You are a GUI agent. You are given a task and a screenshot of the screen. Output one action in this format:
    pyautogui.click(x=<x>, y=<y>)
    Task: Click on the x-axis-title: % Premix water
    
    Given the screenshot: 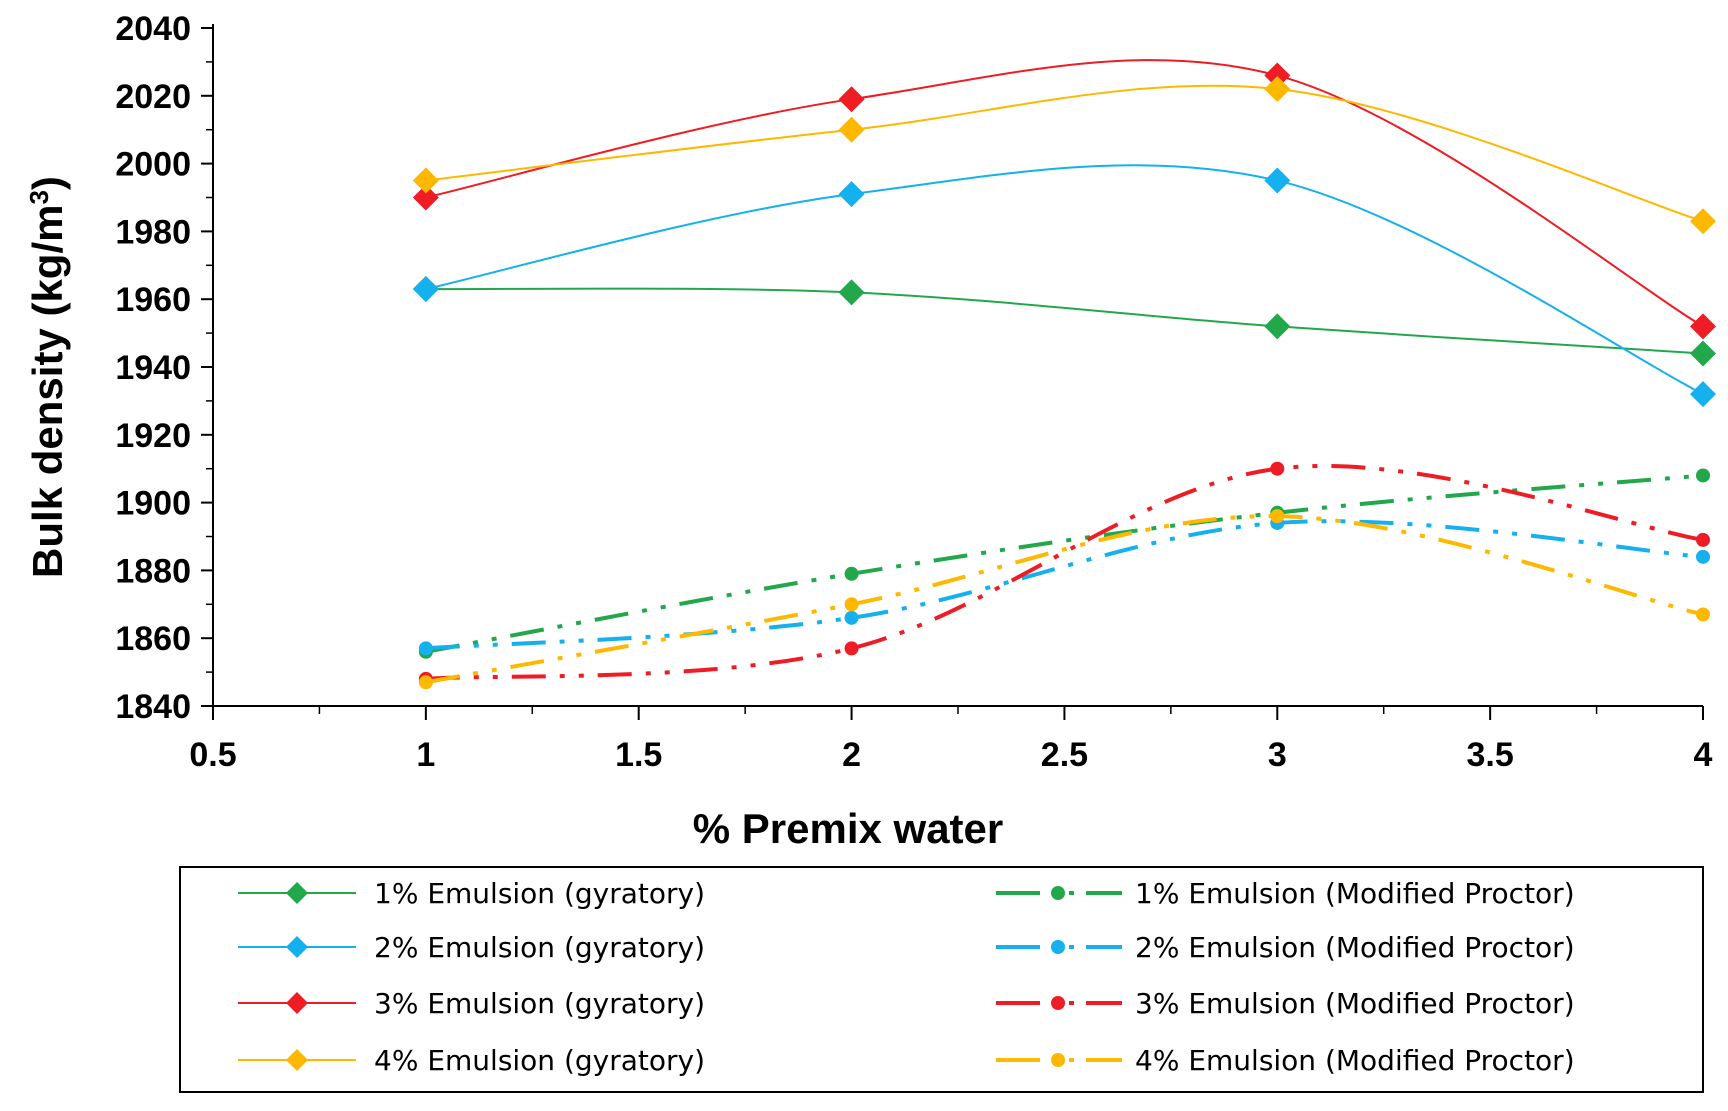 What is the action you would take?
    pyautogui.click(x=848, y=828)
    